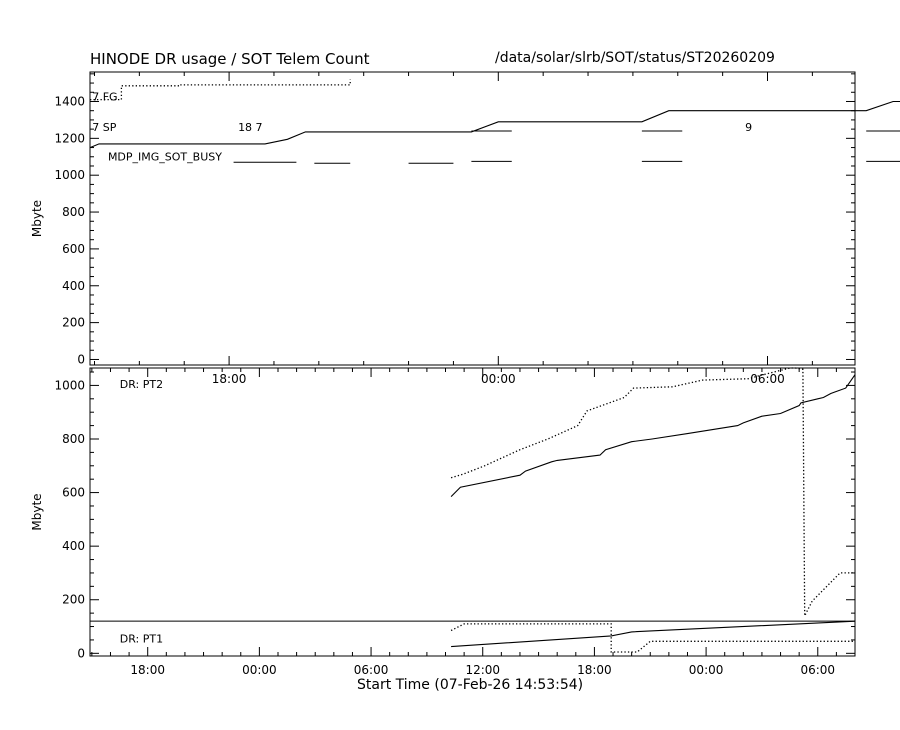  I want to click on bottom-panel-ytick-label: 0, so click(81, 653).